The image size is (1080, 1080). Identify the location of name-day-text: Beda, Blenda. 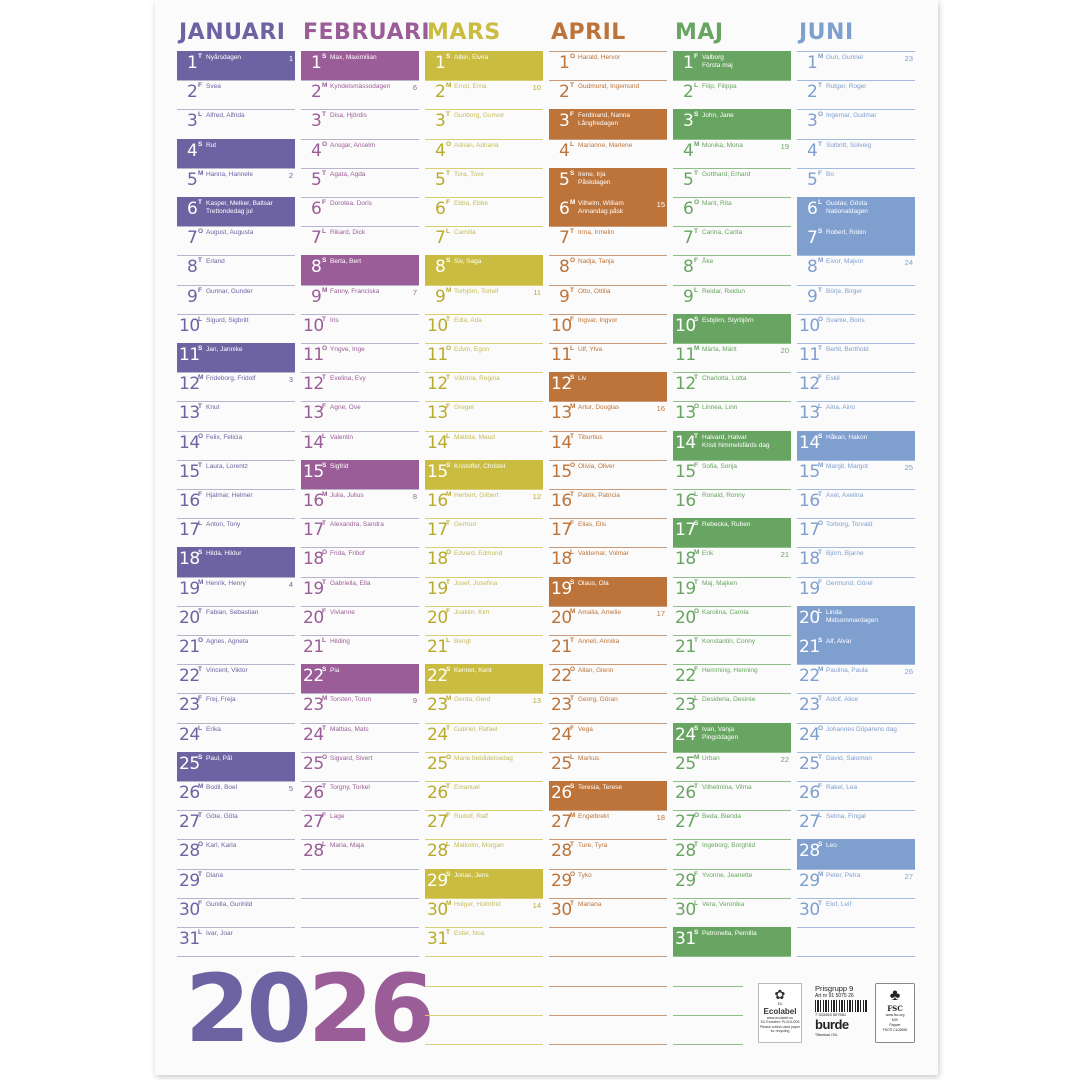
(722, 817).